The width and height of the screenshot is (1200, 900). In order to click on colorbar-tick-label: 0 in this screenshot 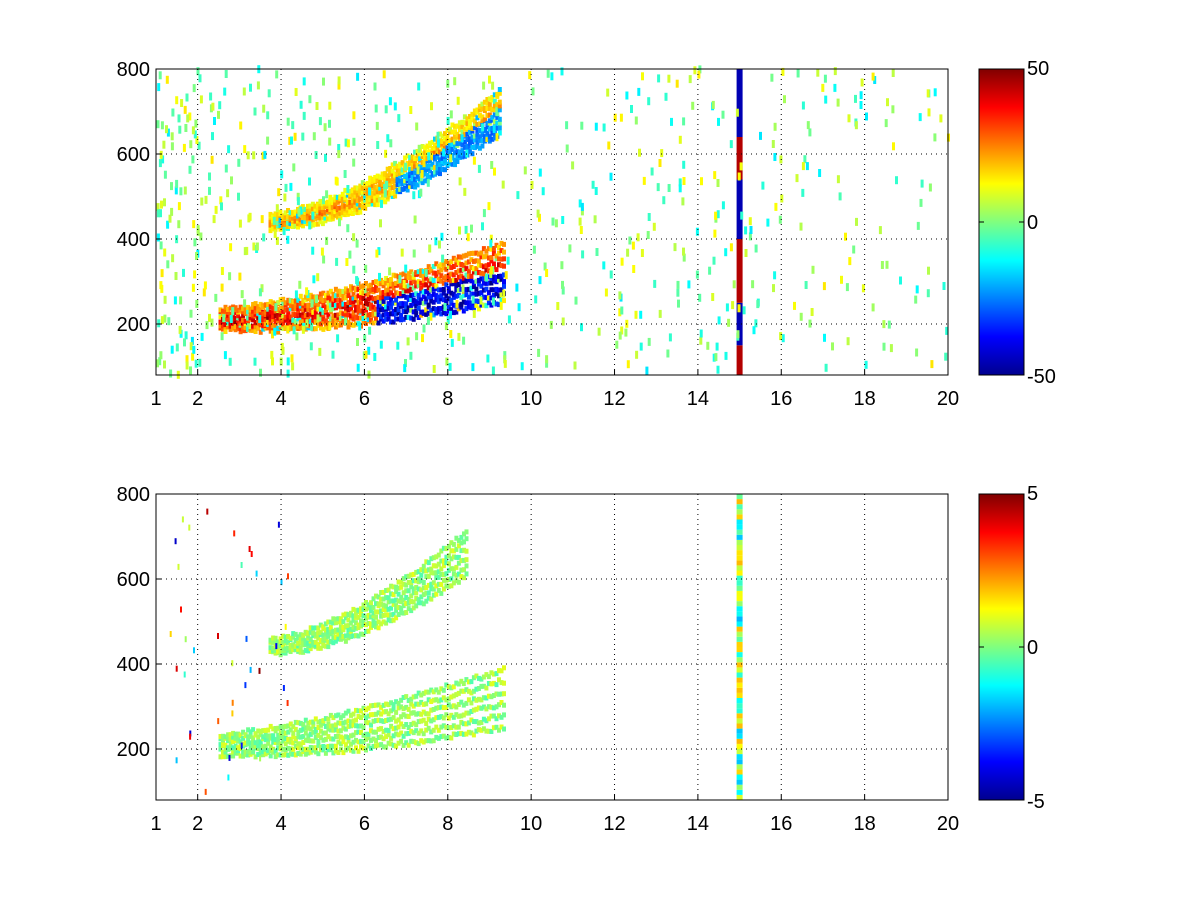, I will do `click(1032, 223)`.